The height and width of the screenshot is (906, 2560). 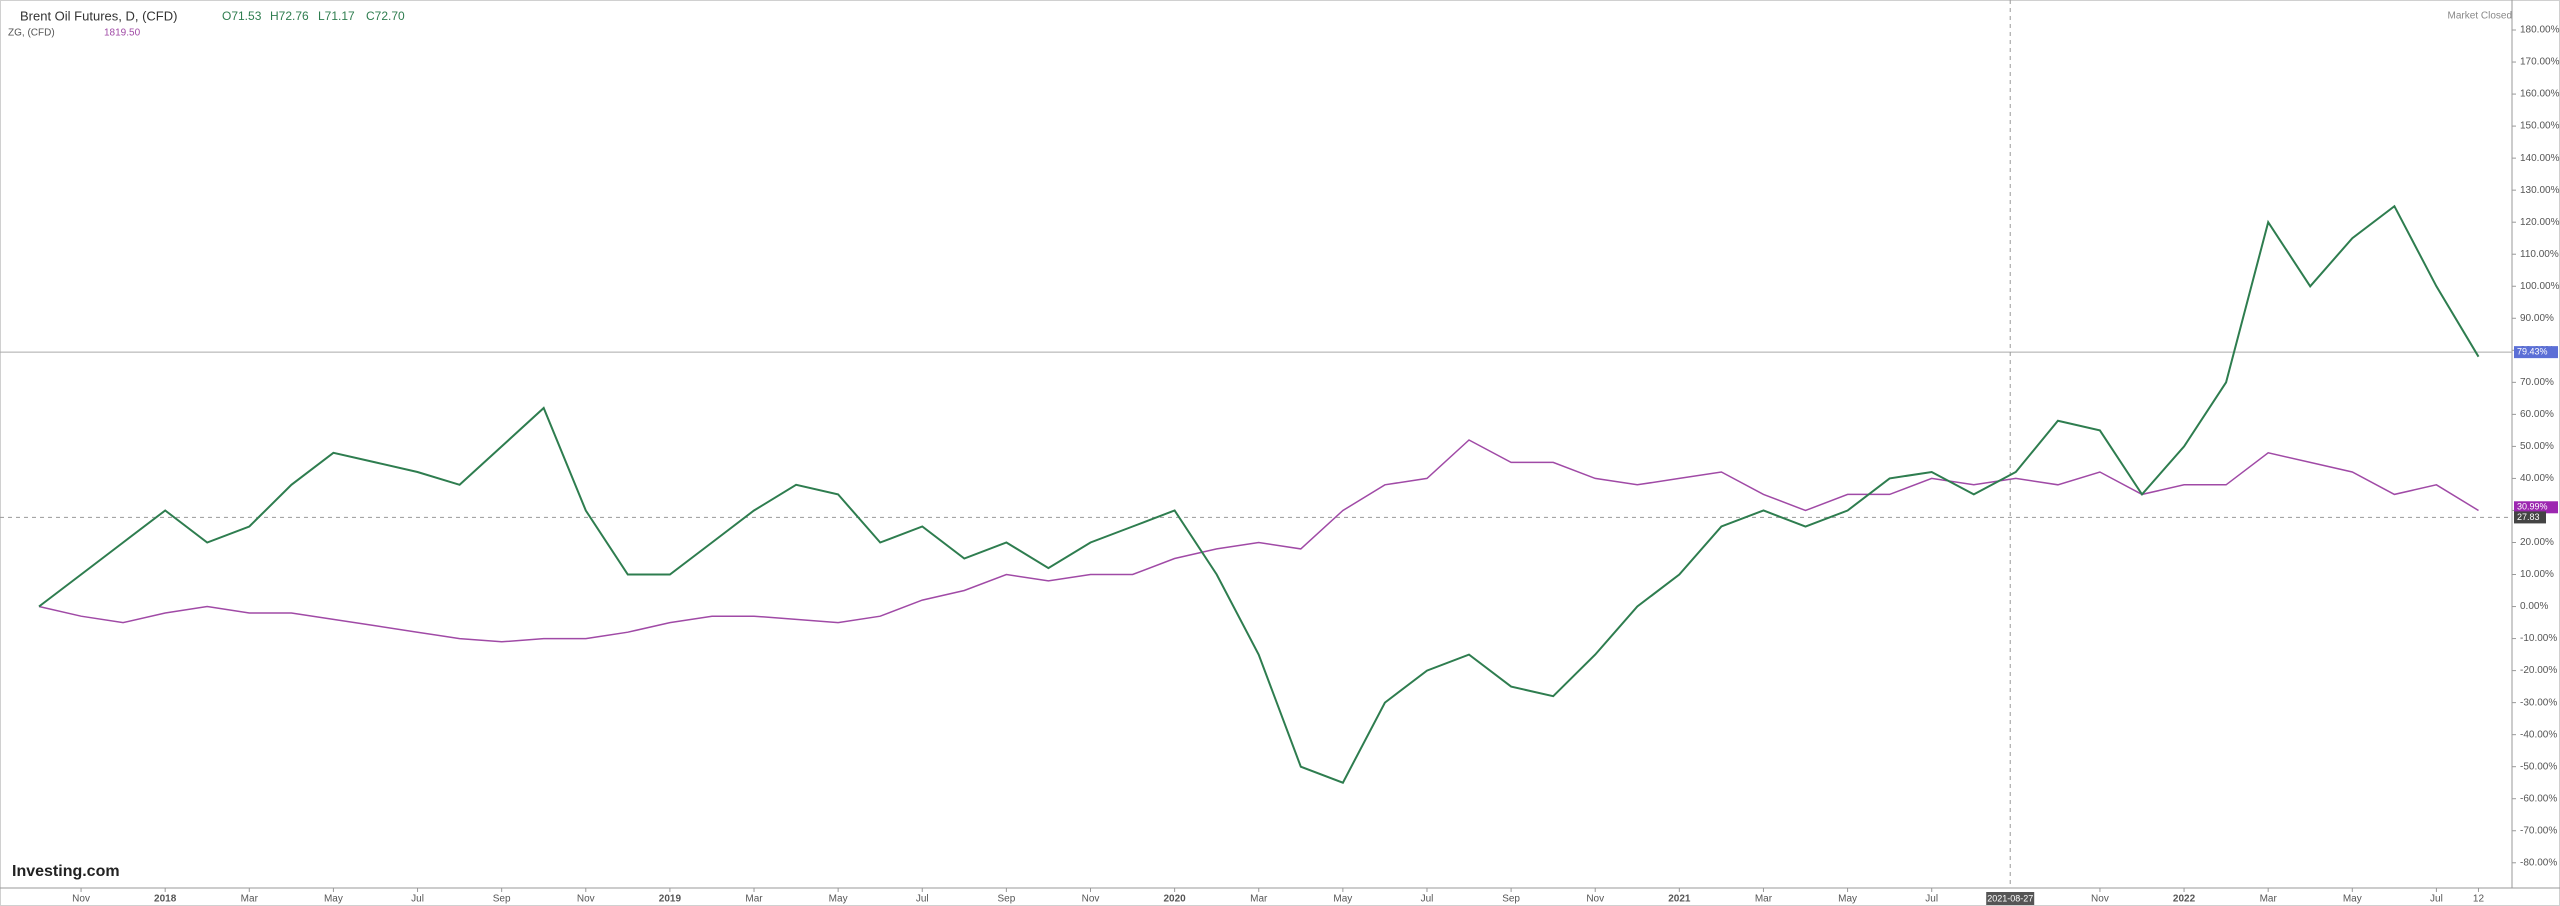 I want to click on series-name: ZG, (CFD), so click(x=31, y=33).